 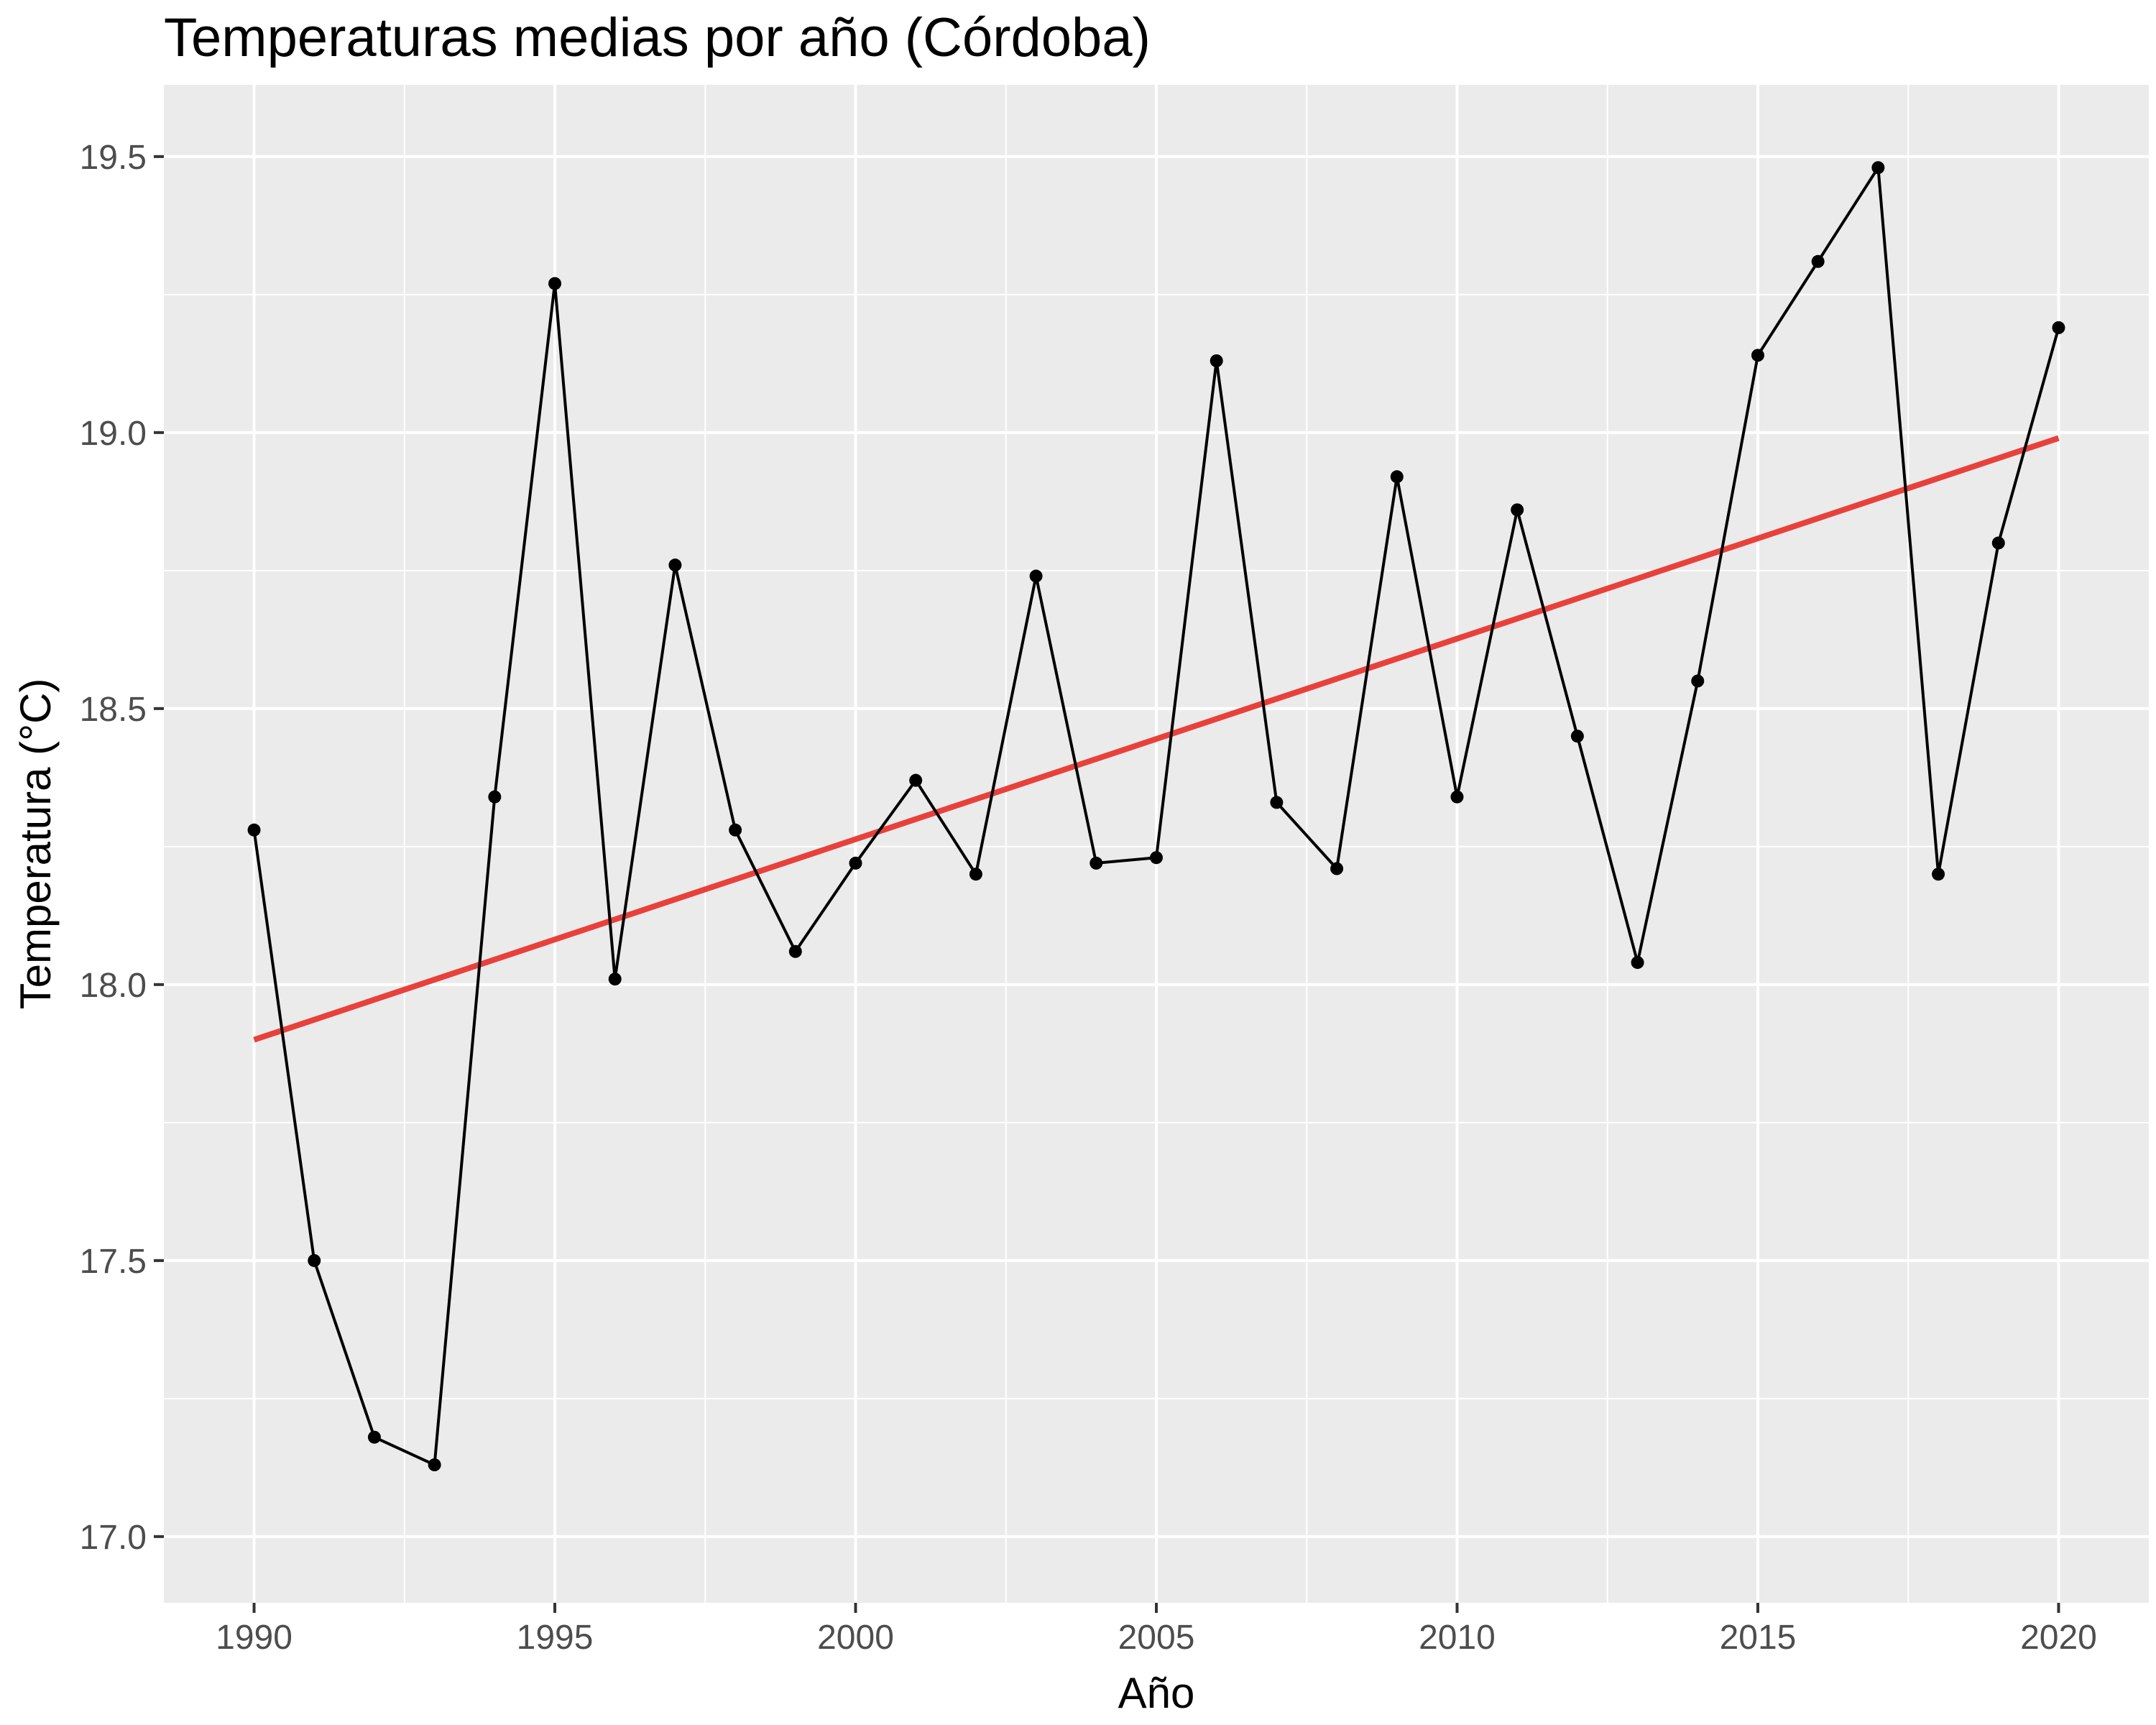 I want to click on x-tick-label: 2020, so click(x=2058, y=1638).